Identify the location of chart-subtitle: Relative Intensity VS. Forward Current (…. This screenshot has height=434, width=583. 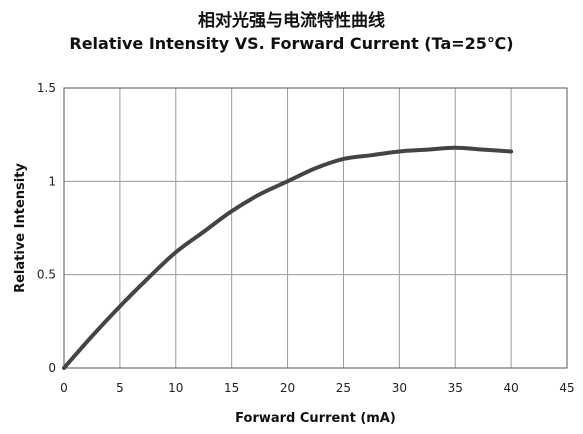
(291, 43).